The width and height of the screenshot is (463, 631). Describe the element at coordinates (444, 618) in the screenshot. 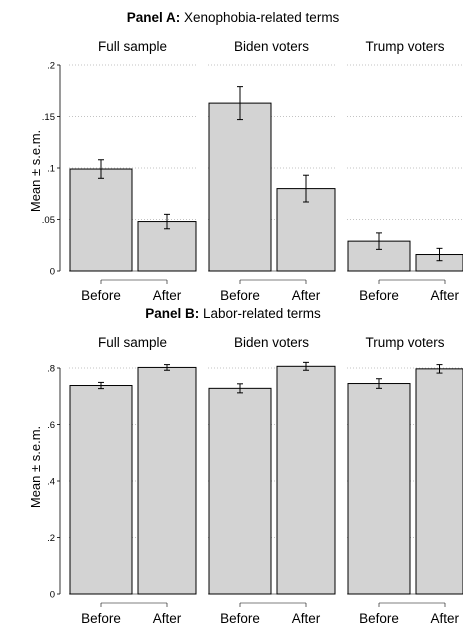

I see `panel-b-facet-3-xtick-label: After` at that location.